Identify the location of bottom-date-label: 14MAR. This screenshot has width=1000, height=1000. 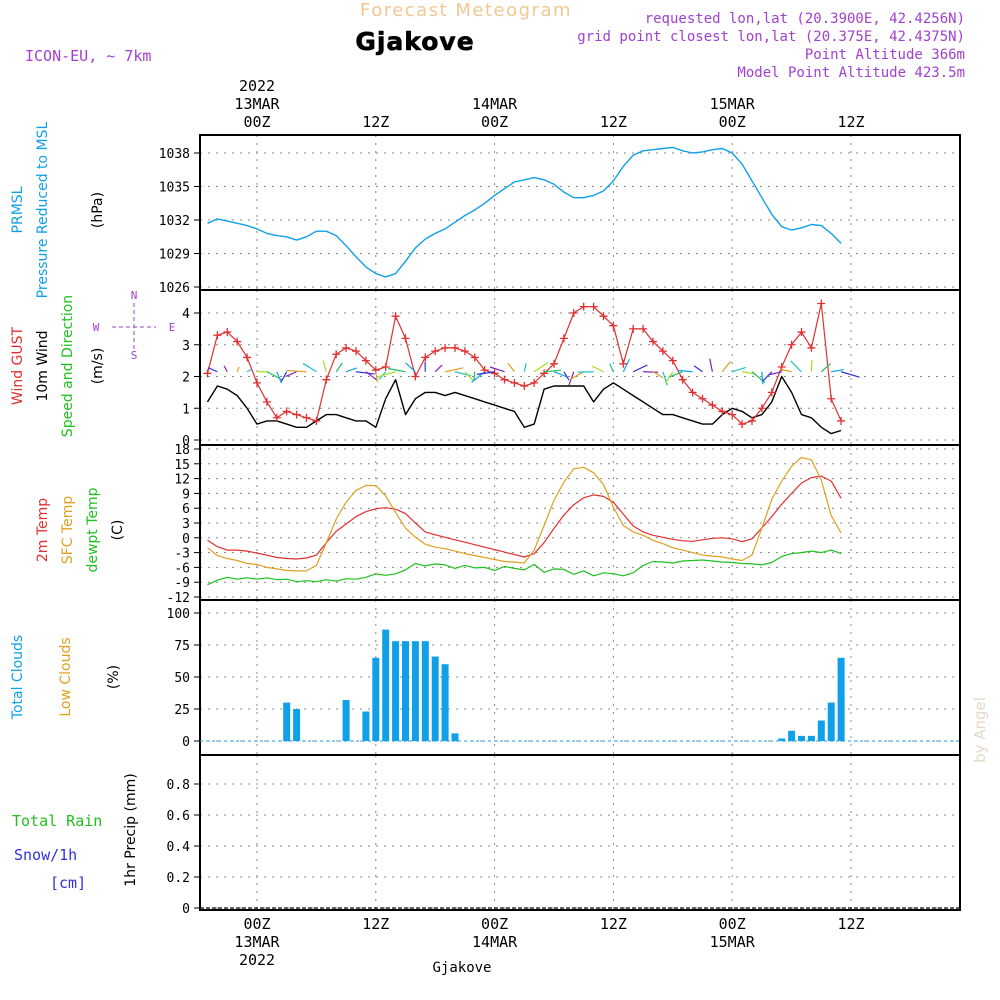
(495, 942).